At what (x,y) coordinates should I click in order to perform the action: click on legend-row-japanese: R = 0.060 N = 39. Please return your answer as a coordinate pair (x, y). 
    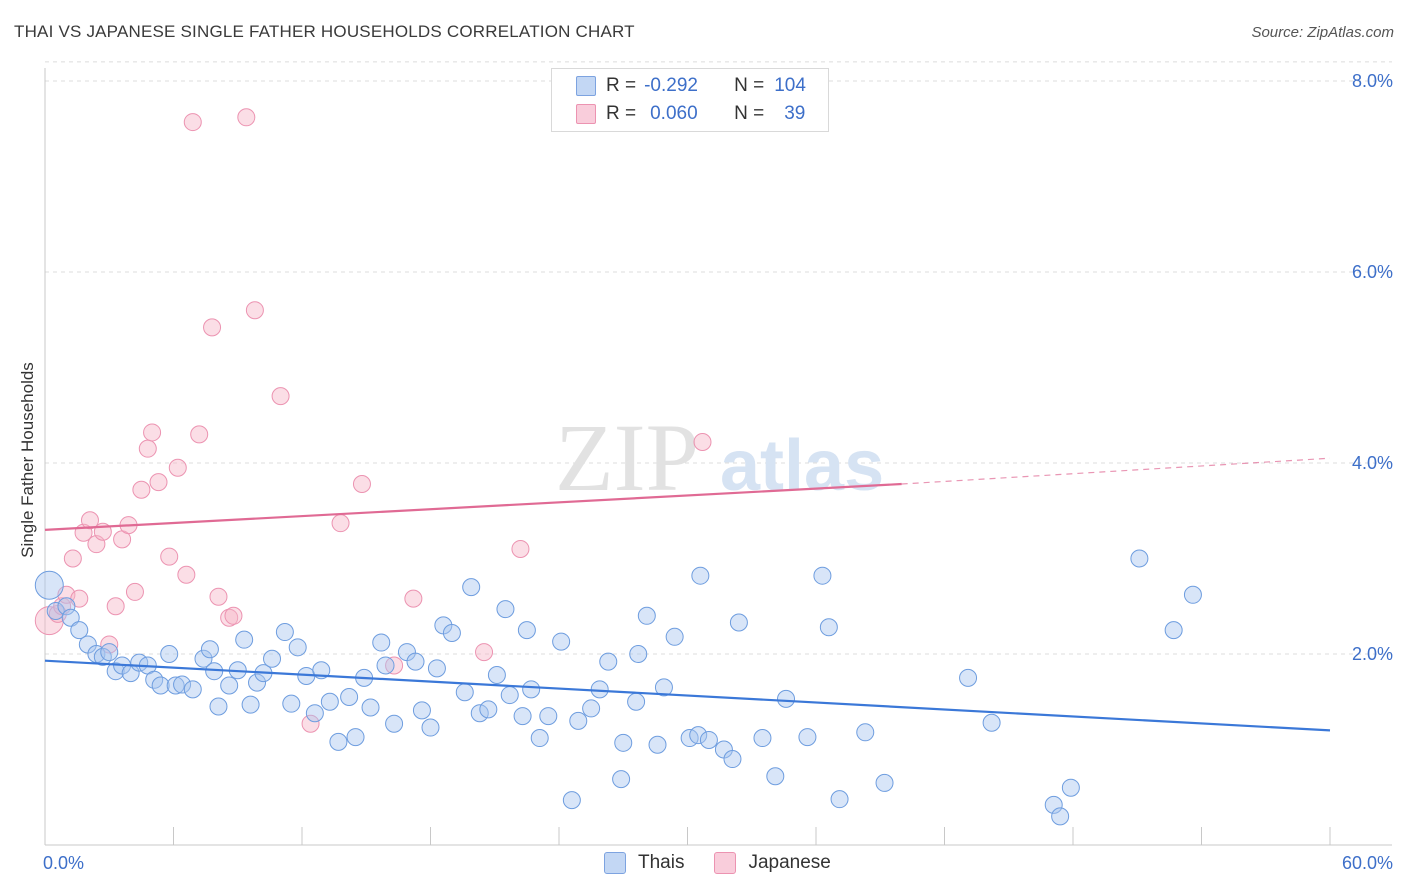
    Looking at the image, I should click on (690, 114).